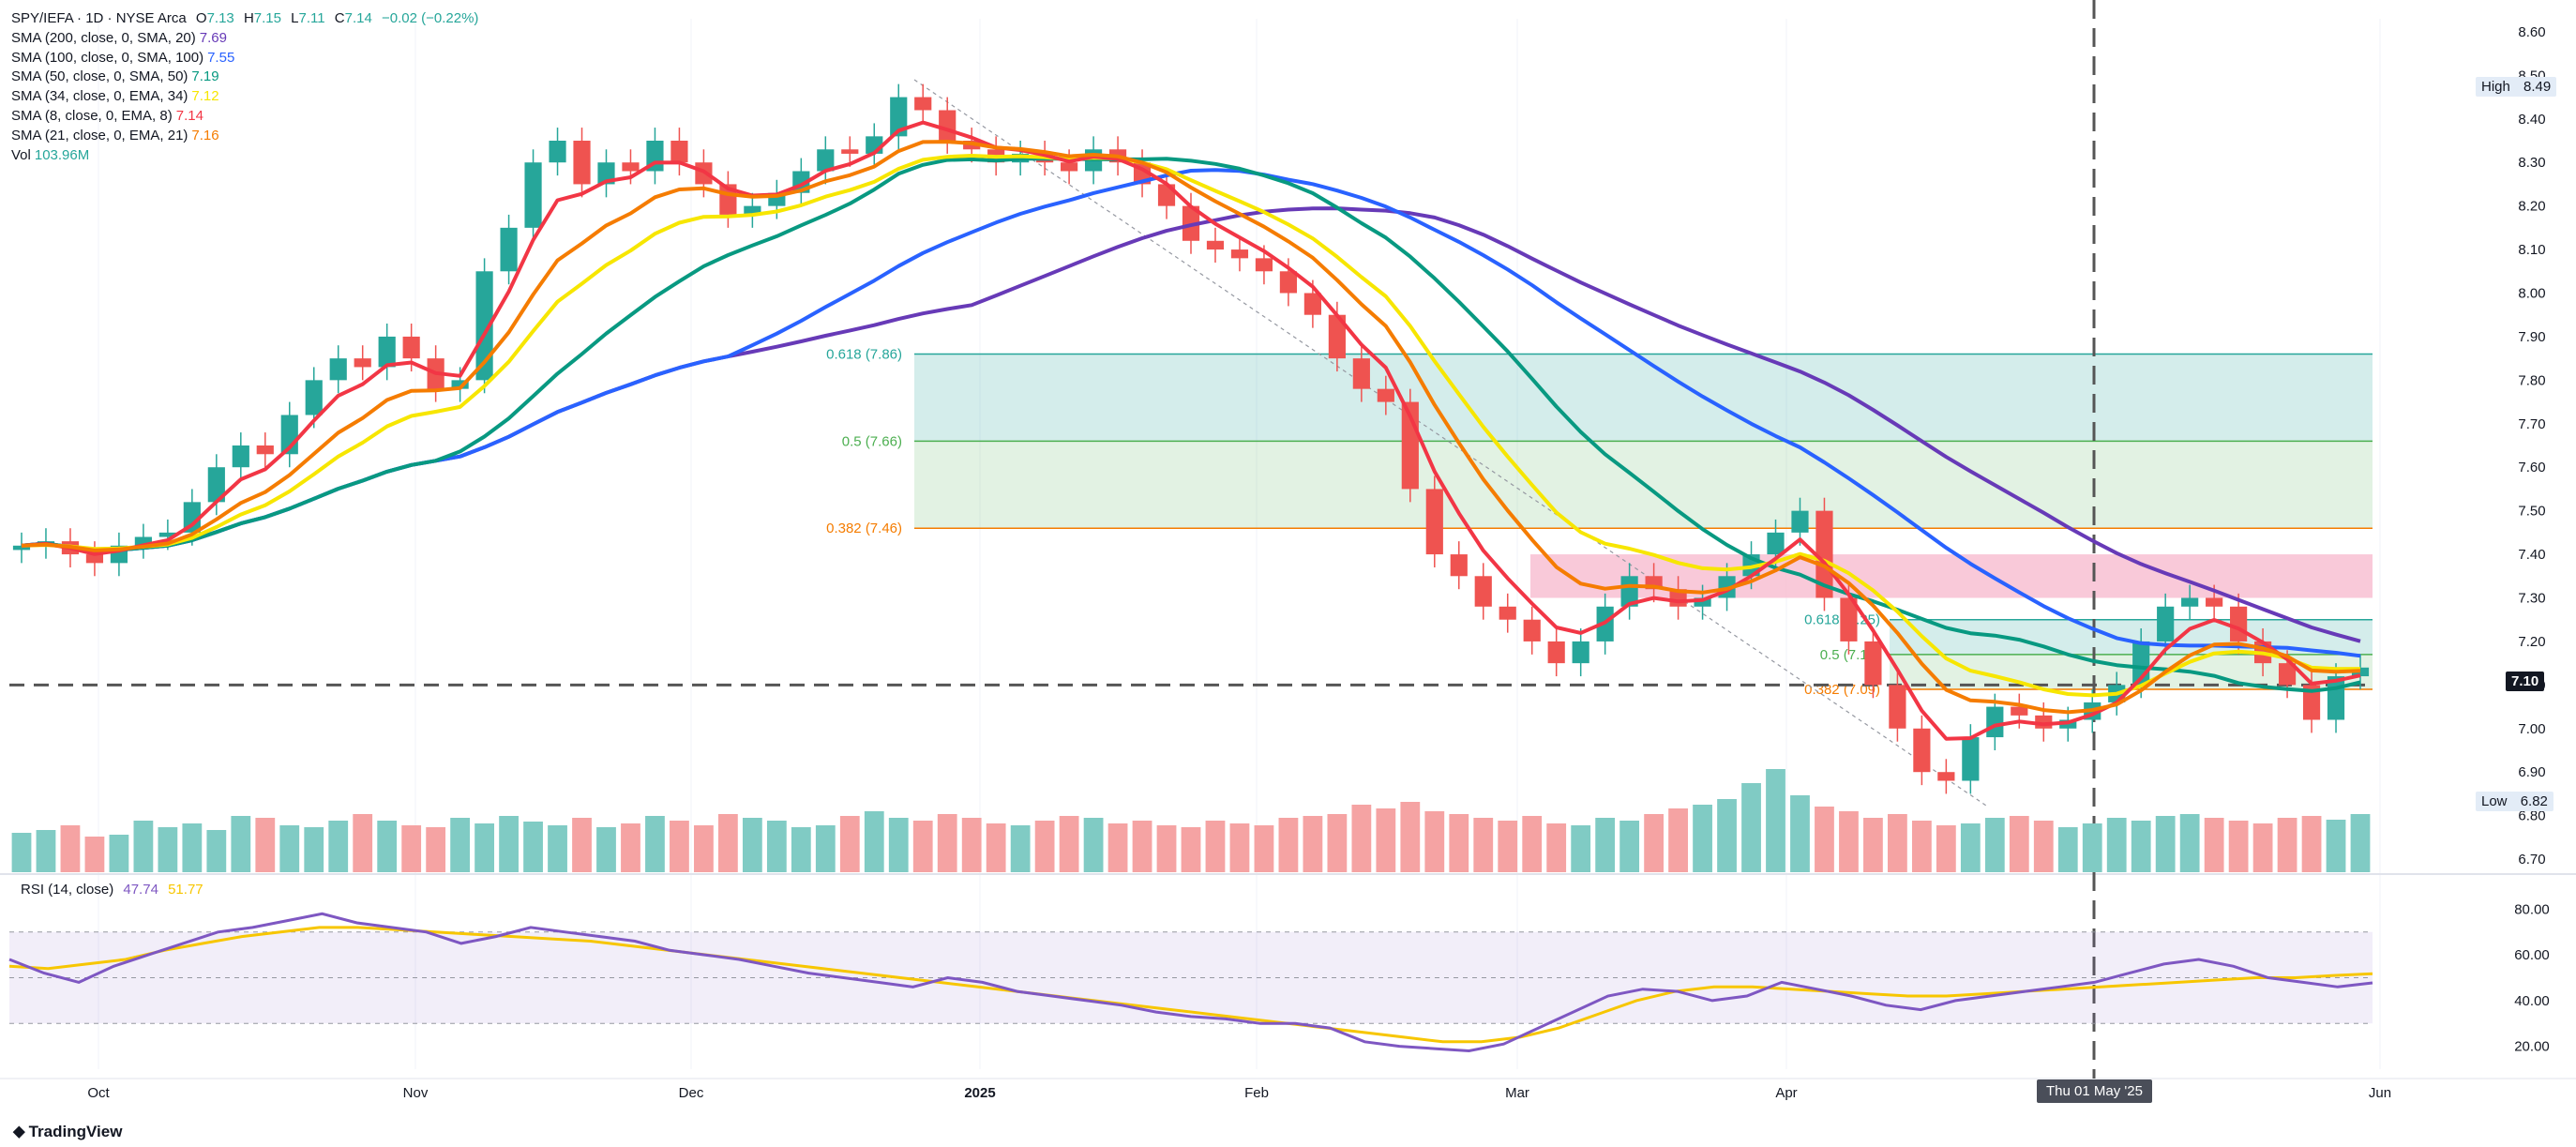 The image size is (2576, 1147). What do you see at coordinates (2532, 1047) in the screenshot?
I see `rsi-tick-label: 20.00` at bounding box center [2532, 1047].